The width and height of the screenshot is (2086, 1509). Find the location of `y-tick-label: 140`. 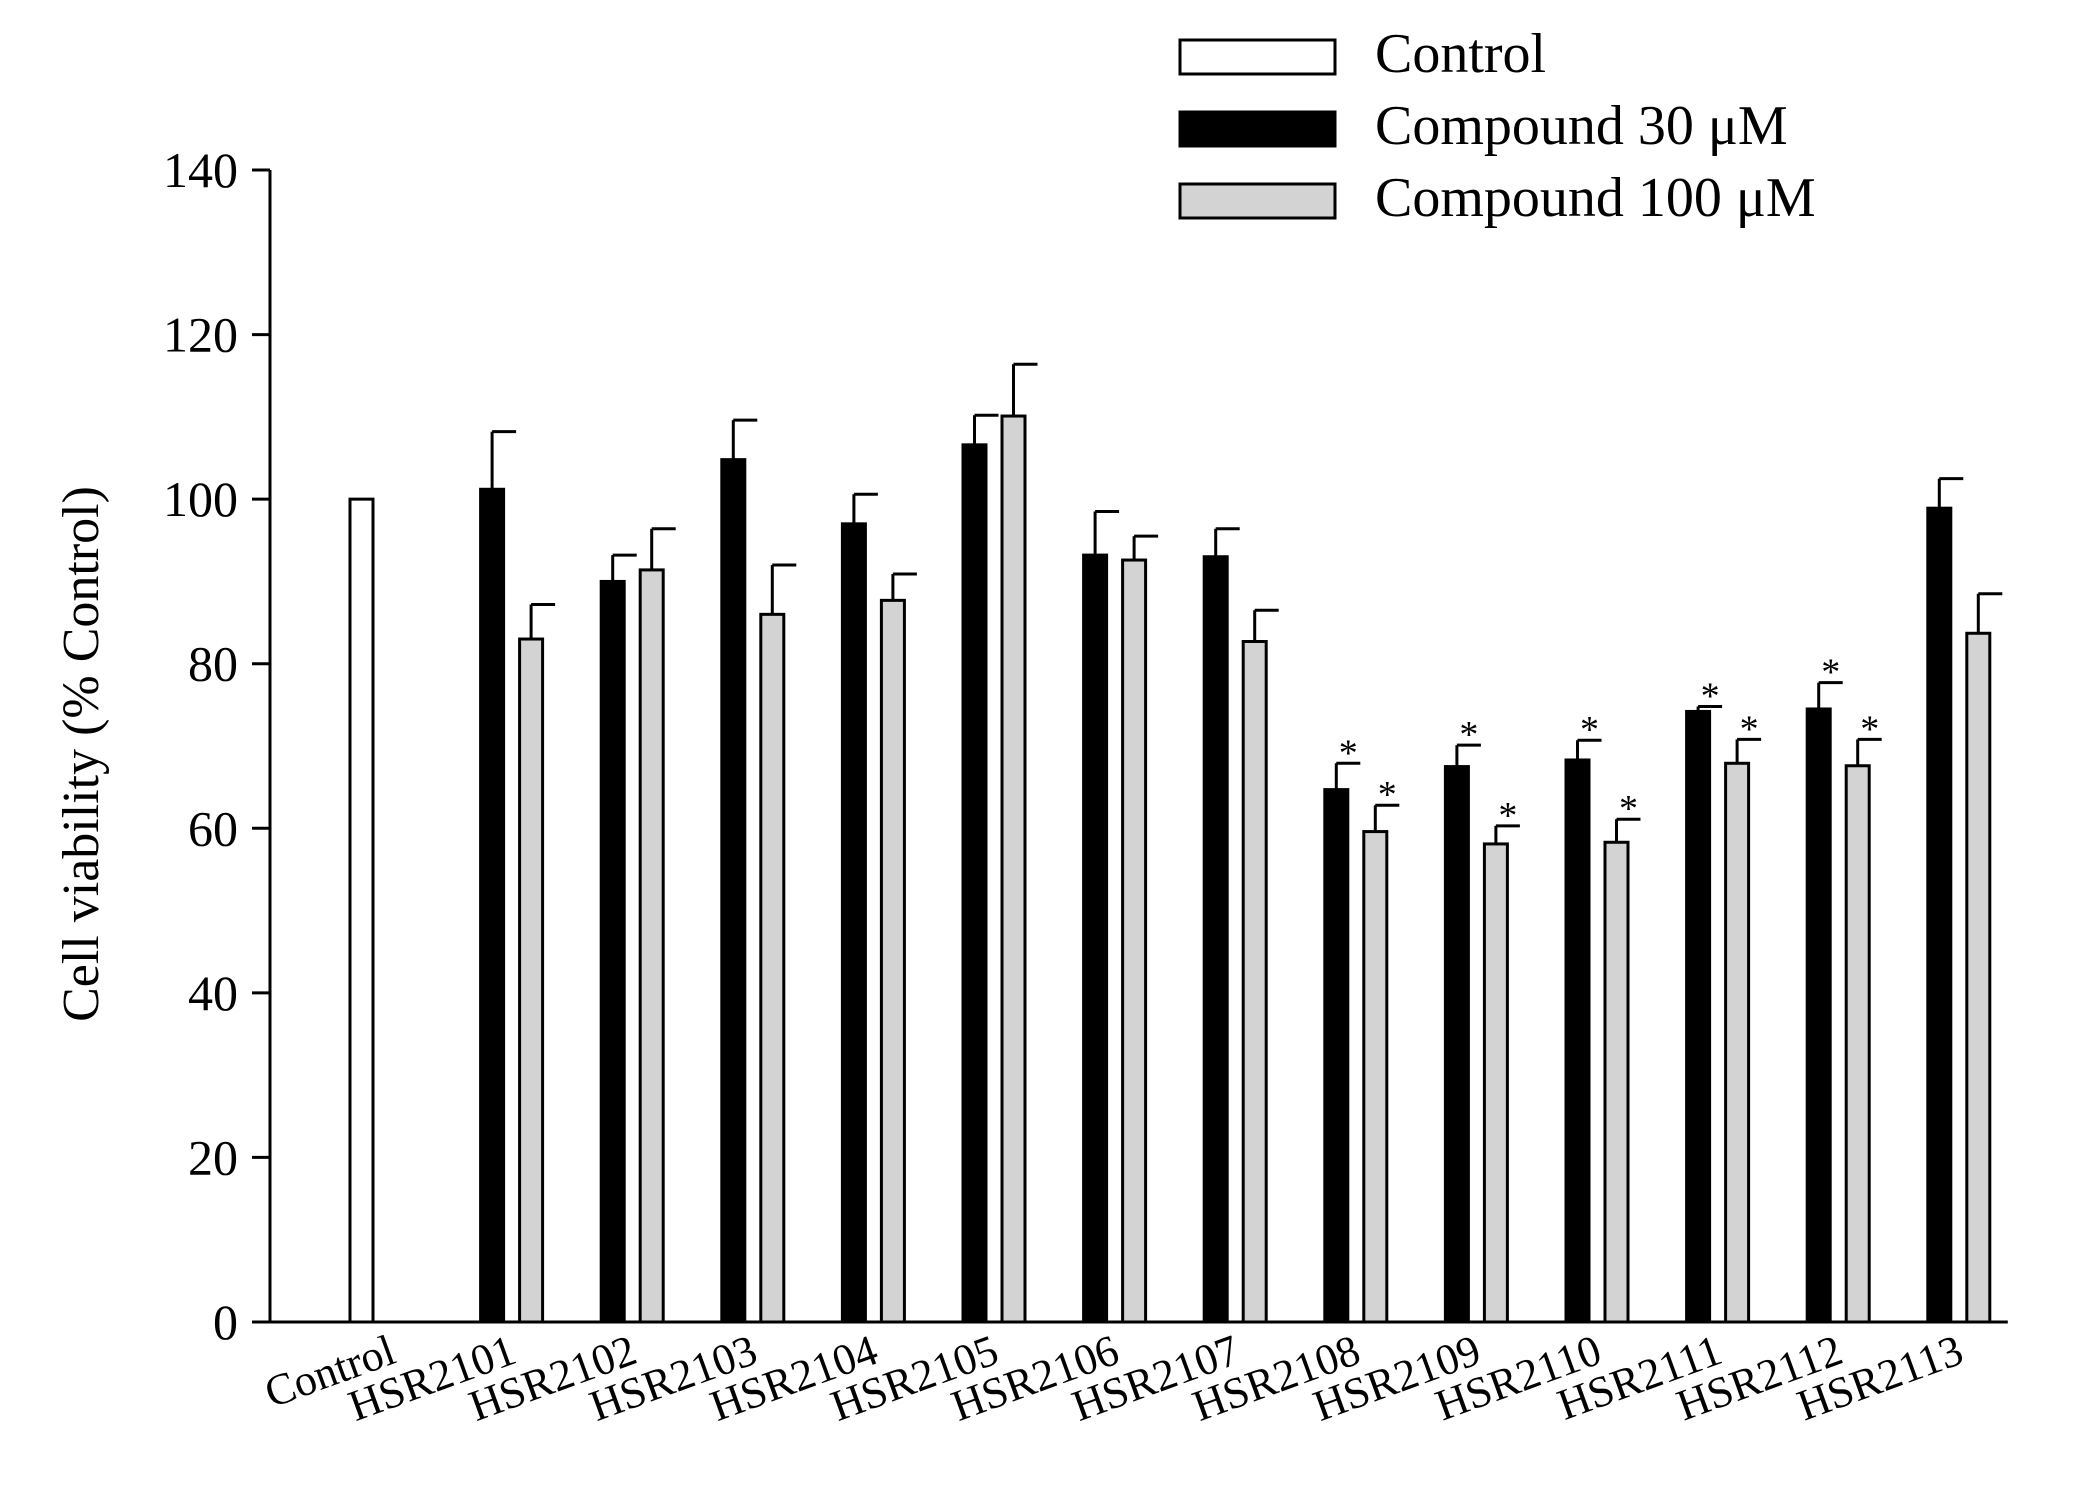

y-tick-label: 140 is located at coordinates (200, 170).